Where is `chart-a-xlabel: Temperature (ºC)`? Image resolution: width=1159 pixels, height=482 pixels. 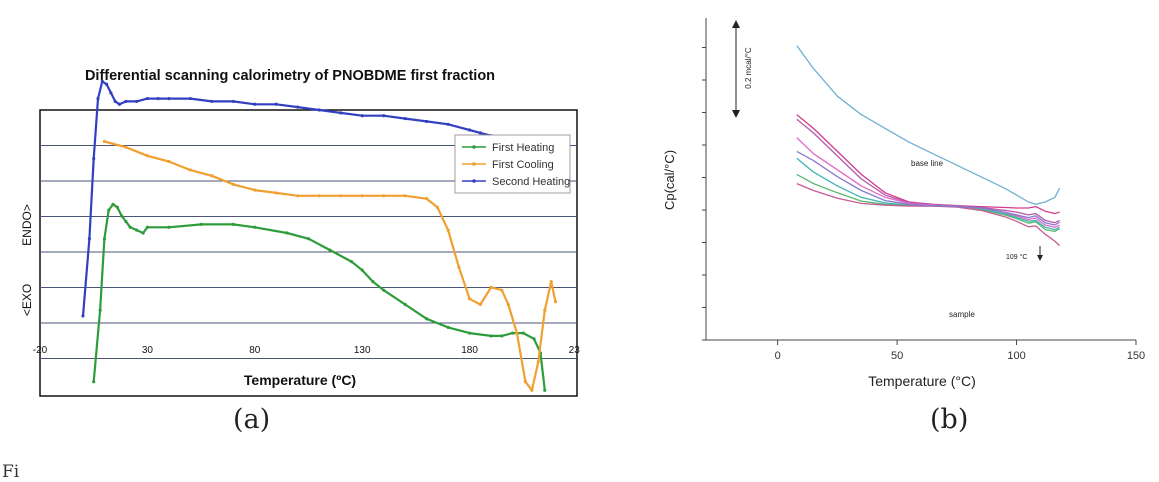
chart-a-xlabel: Temperature (ºC) is located at coordinates (300, 380).